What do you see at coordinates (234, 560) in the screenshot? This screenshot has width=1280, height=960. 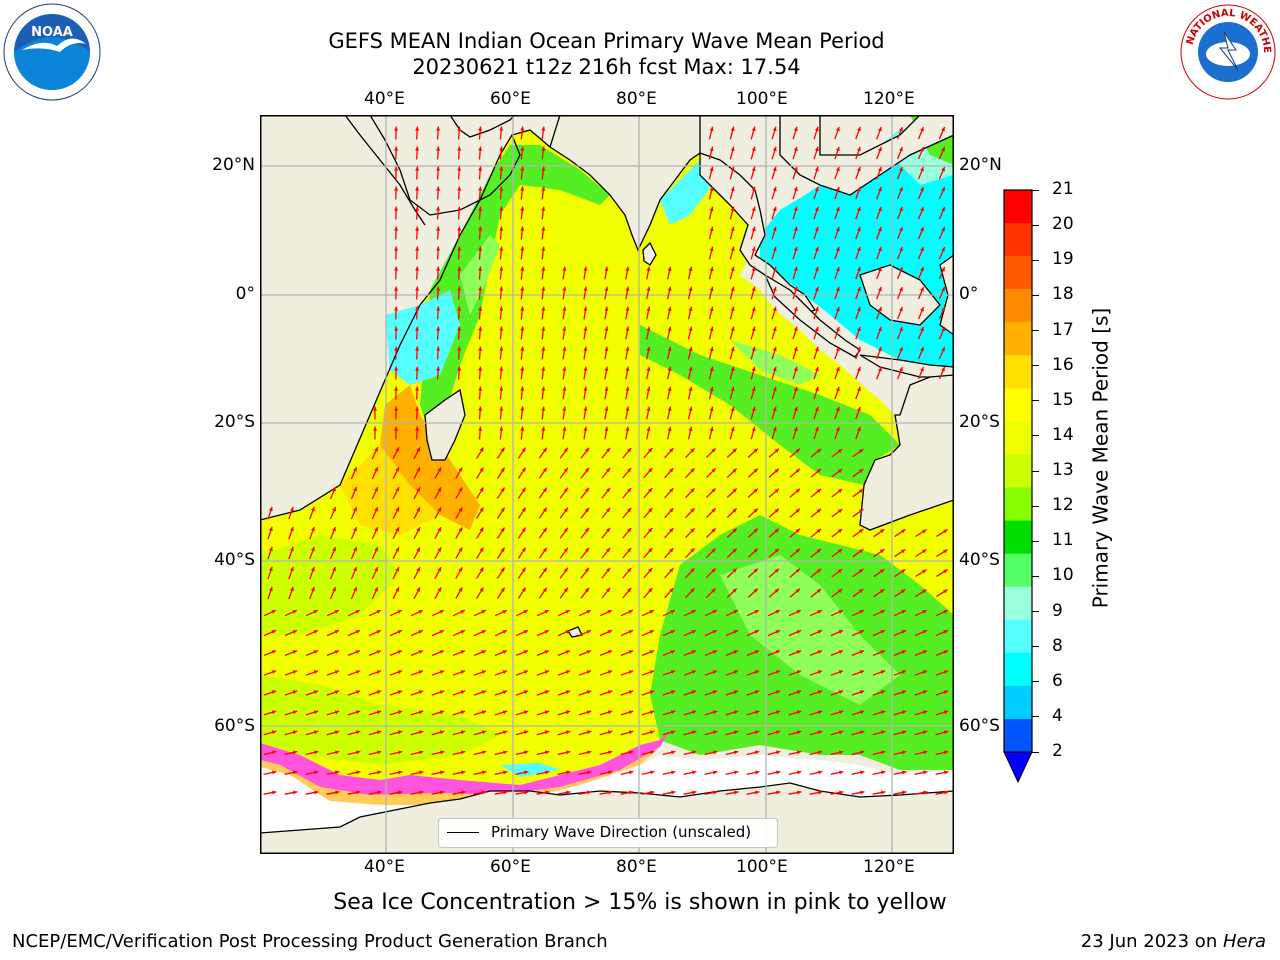 I see `left-lat-label: 40°S` at bounding box center [234, 560].